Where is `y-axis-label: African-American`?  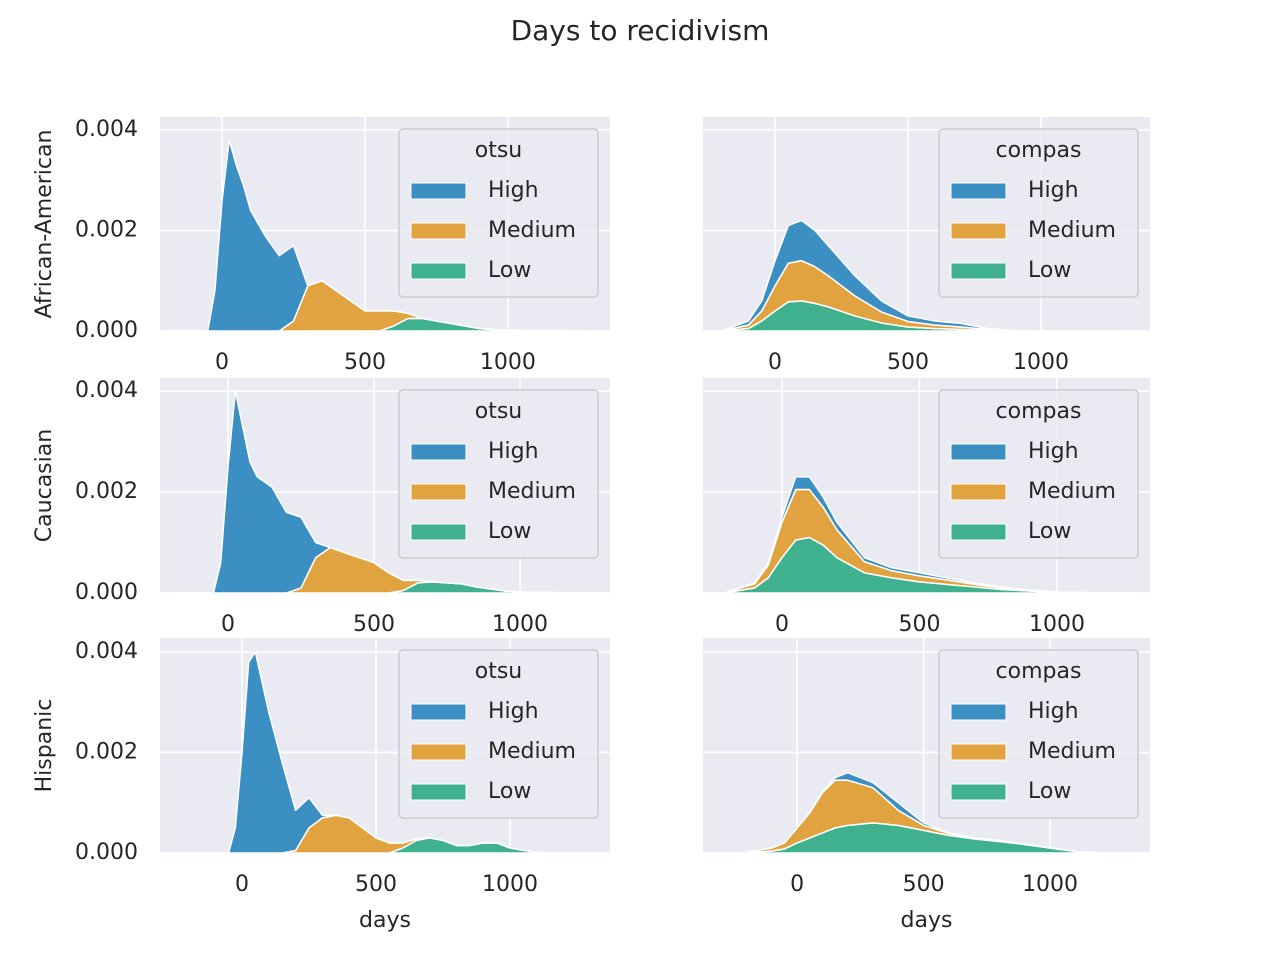
y-axis-label: African-American is located at coordinates (44, 224).